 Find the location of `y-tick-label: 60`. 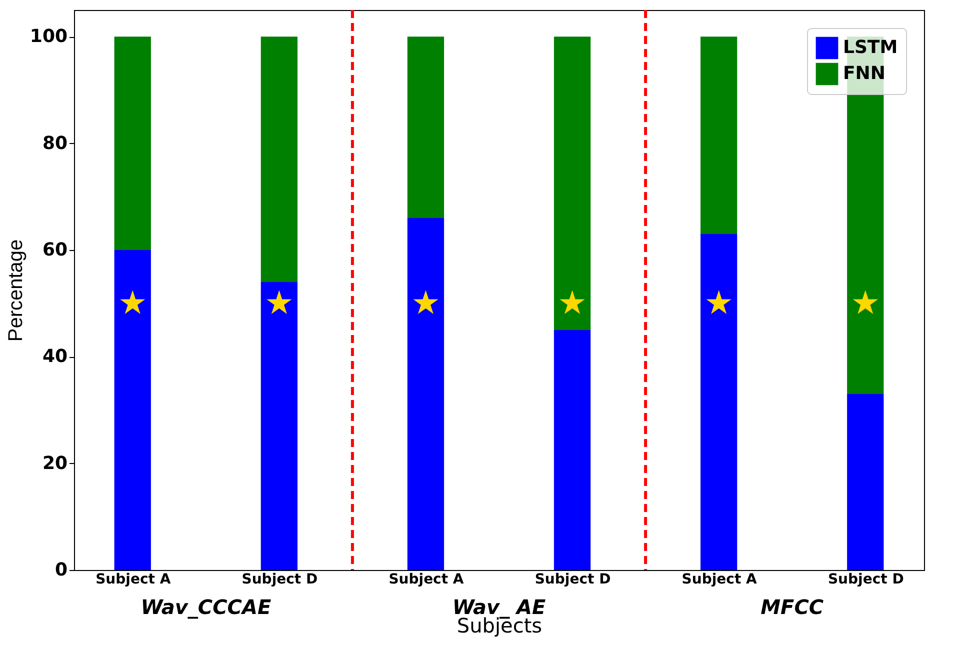

y-tick-label: 60 is located at coordinates (55, 250).